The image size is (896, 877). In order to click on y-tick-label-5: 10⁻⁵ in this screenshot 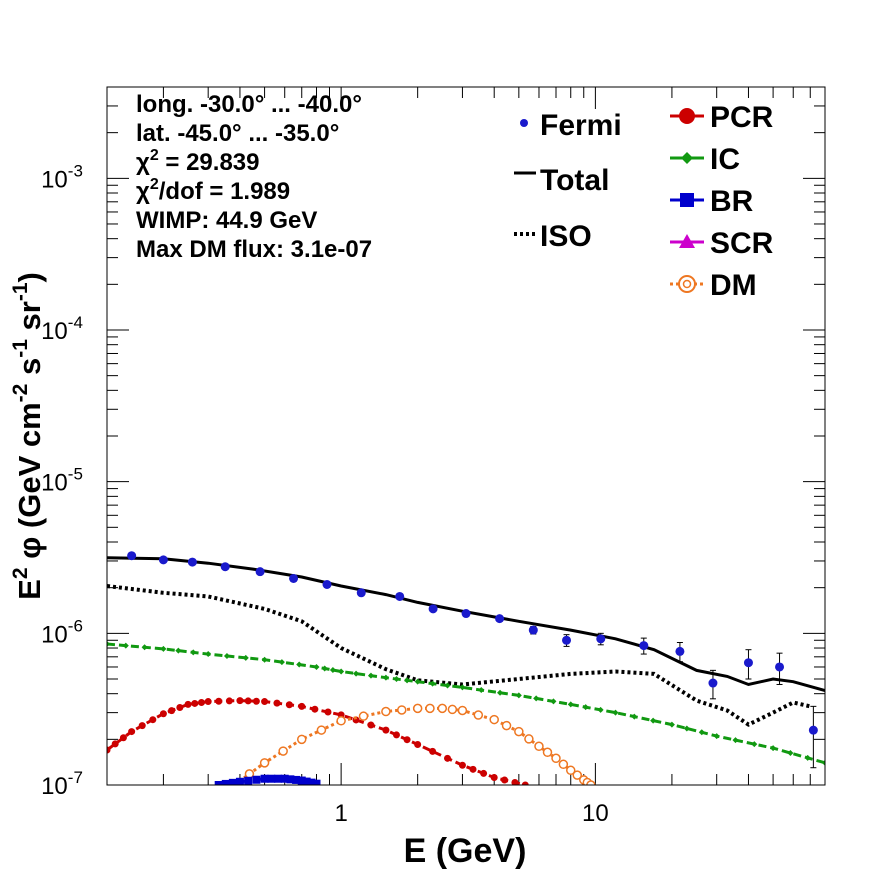, I will do `click(62, 481)`.